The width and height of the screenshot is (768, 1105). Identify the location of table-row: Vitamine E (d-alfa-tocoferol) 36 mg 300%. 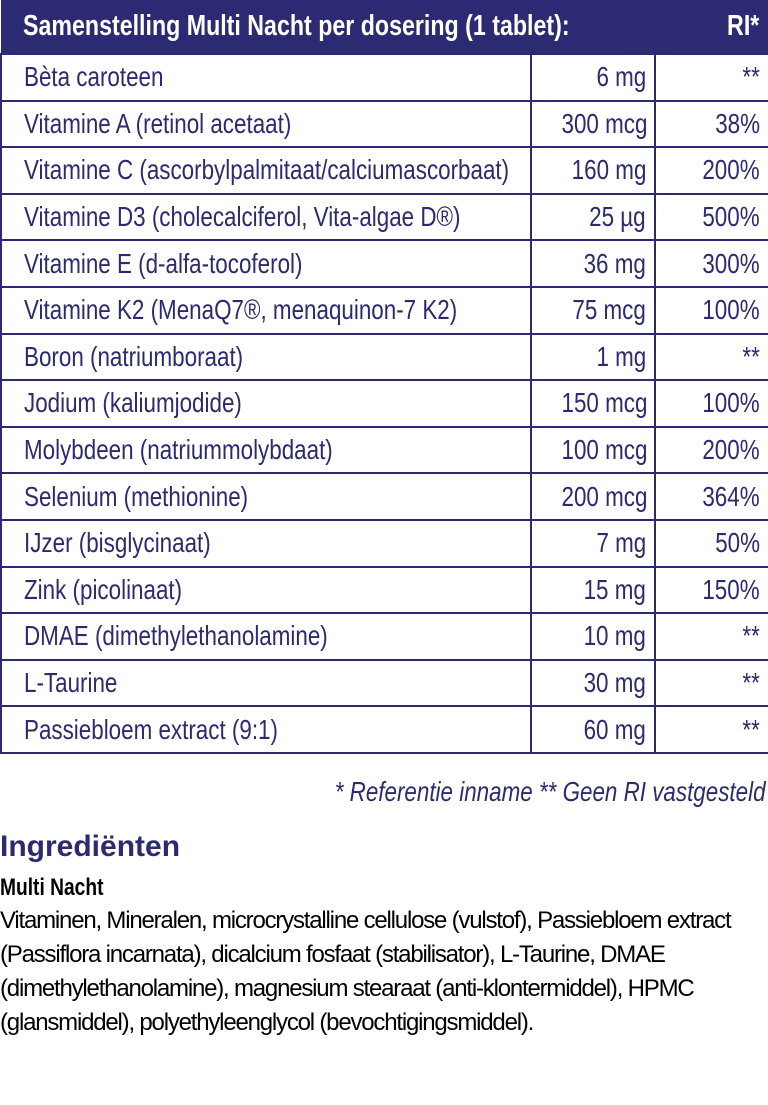
(384, 263).